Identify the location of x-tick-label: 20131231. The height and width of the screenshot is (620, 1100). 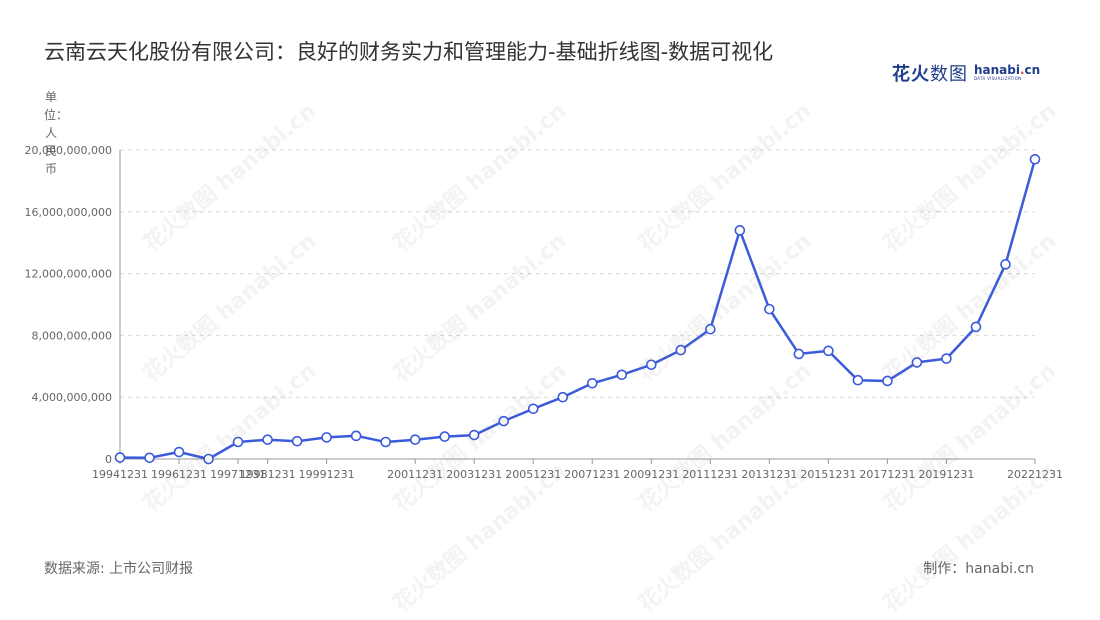
(769, 474).